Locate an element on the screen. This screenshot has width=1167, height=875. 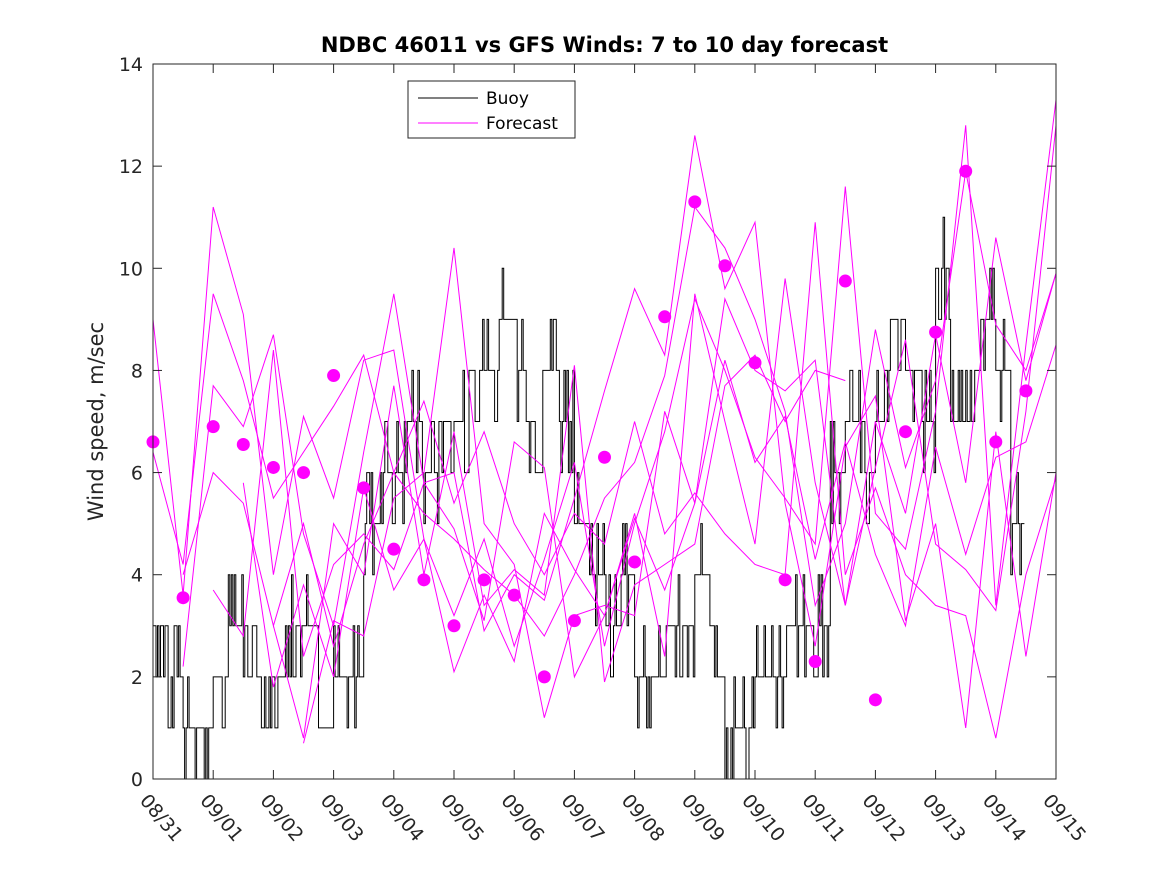
x-tick-label: 09/01 is located at coordinates (221, 818).